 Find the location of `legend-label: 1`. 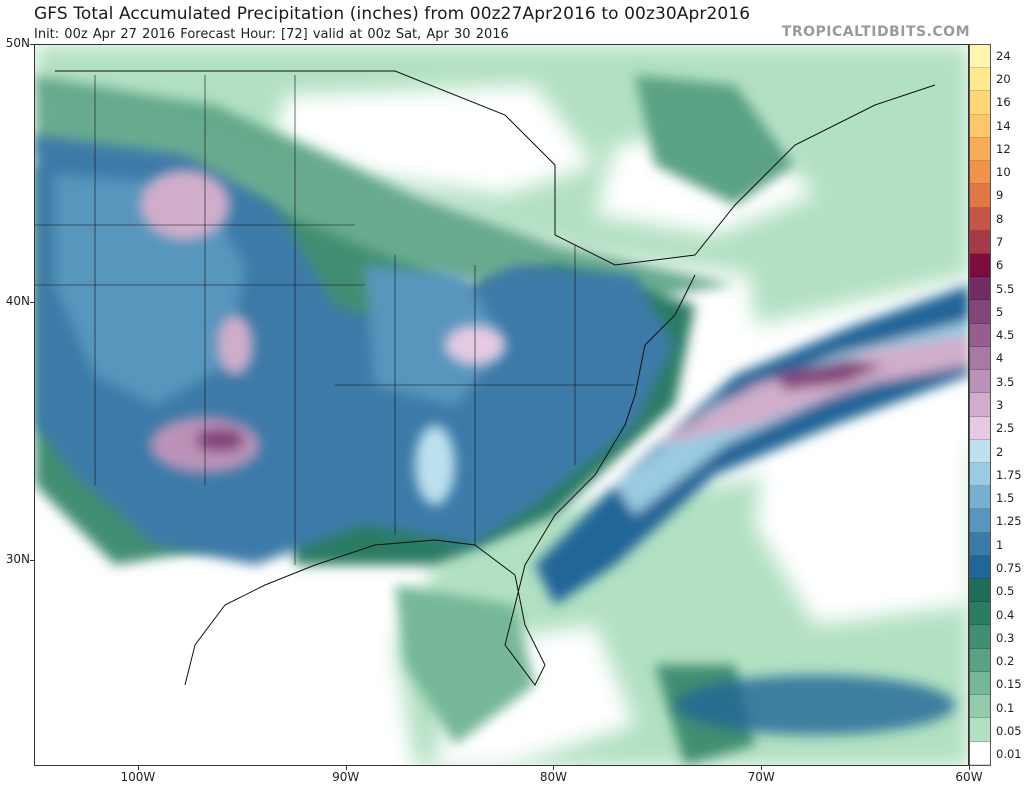

legend-label: 1 is located at coordinates (1000, 544).